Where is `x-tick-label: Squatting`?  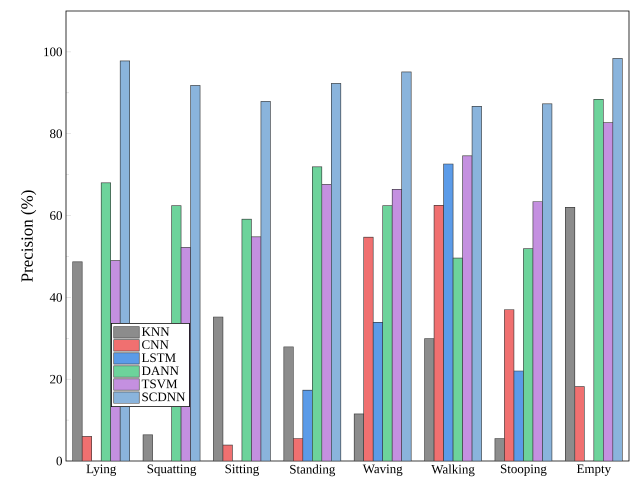 x-tick-label: Squatting is located at coordinates (172, 470).